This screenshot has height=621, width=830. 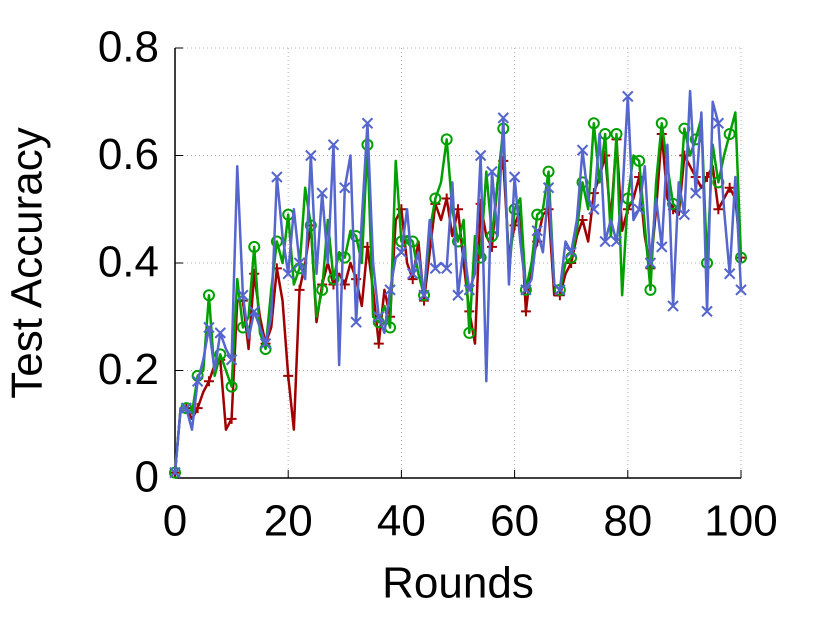 What do you see at coordinates (128, 154) in the screenshot?
I see `y-tick-label: 0.6` at bounding box center [128, 154].